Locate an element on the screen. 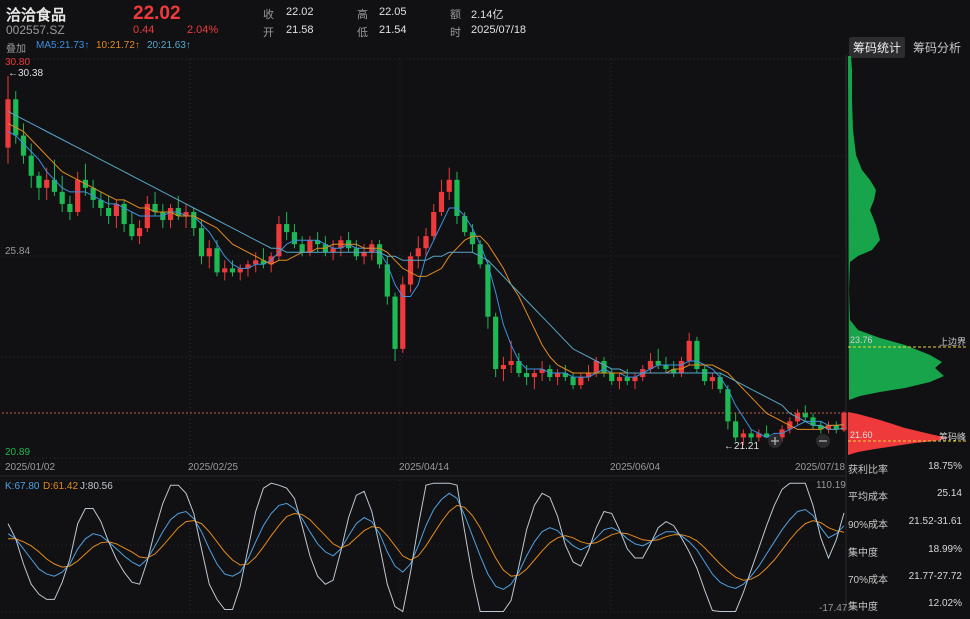  low-label: 低 is located at coordinates (362, 33).